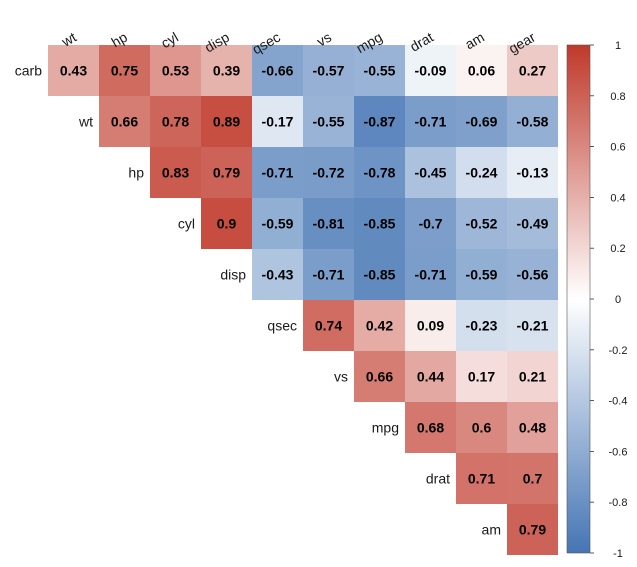  What do you see at coordinates (385, 428) in the screenshot?
I see `row-label-mpg: mpg` at bounding box center [385, 428].